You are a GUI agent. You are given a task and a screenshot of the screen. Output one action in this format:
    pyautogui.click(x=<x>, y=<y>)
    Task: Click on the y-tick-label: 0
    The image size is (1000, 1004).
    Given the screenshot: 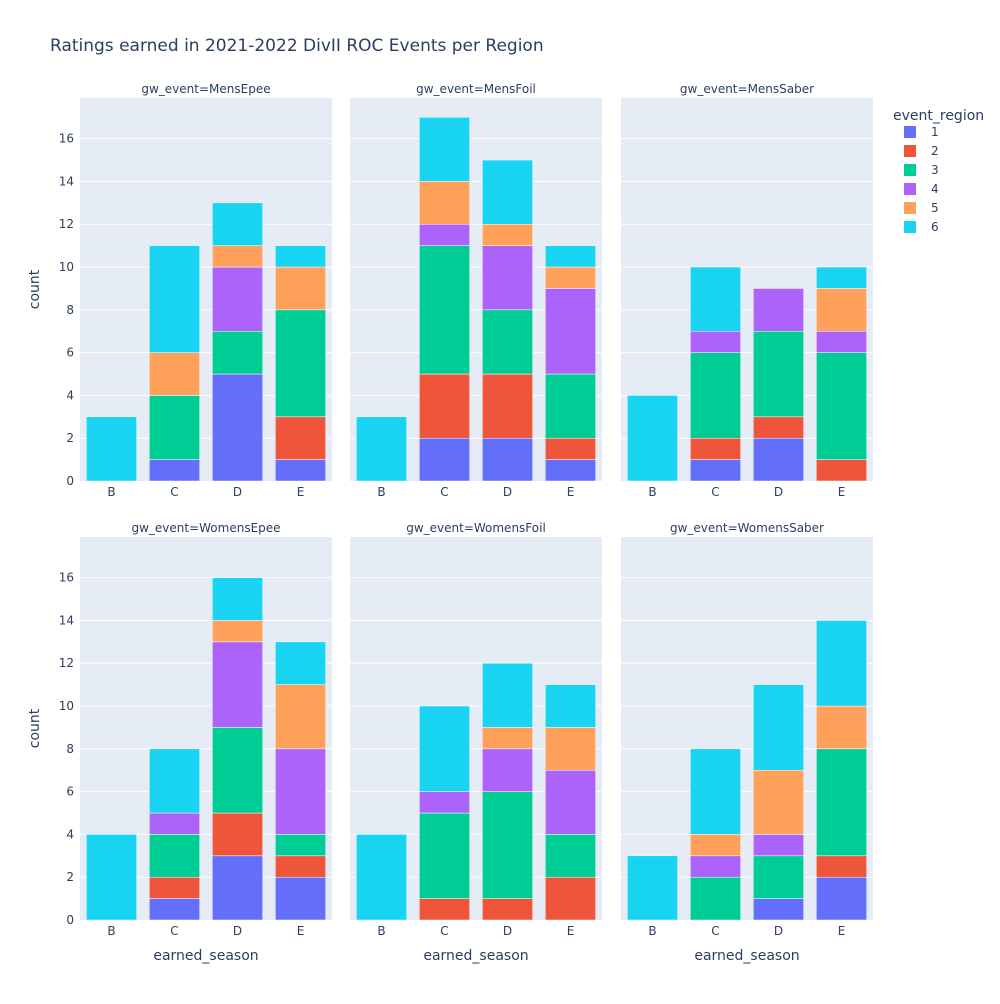 What is the action you would take?
    pyautogui.click(x=70, y=481)
    